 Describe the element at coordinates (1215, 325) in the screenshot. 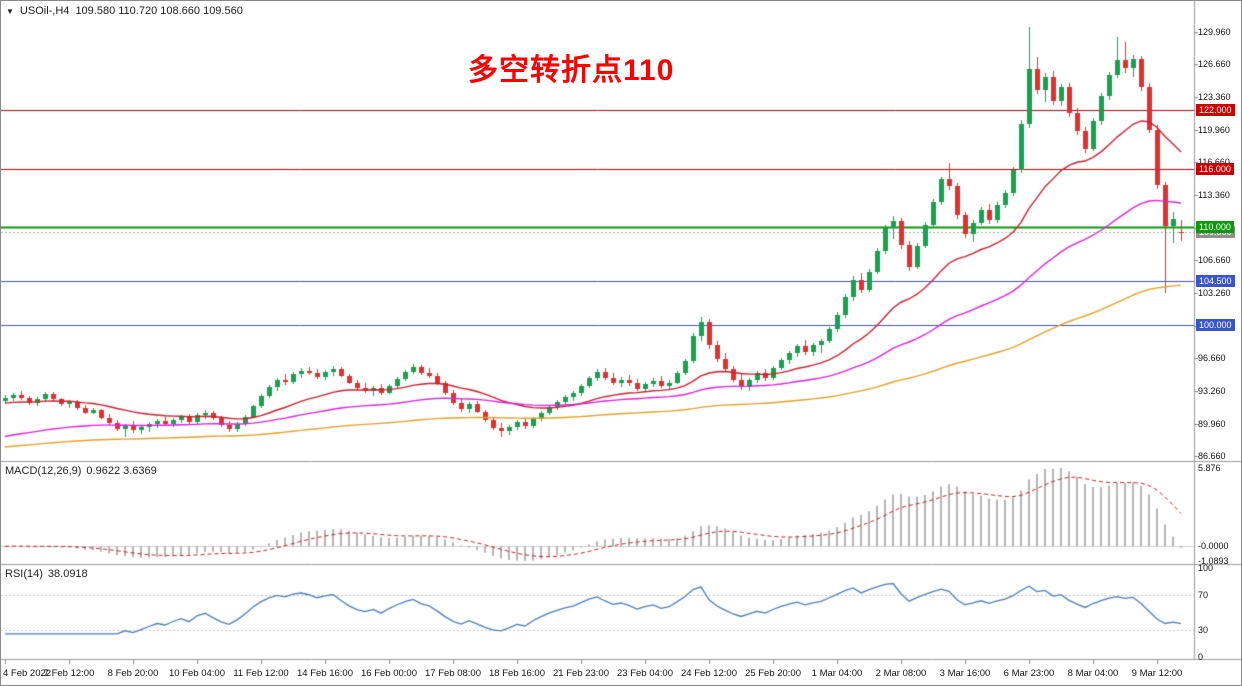

I see `price-level-badge: 100.000` at that location.